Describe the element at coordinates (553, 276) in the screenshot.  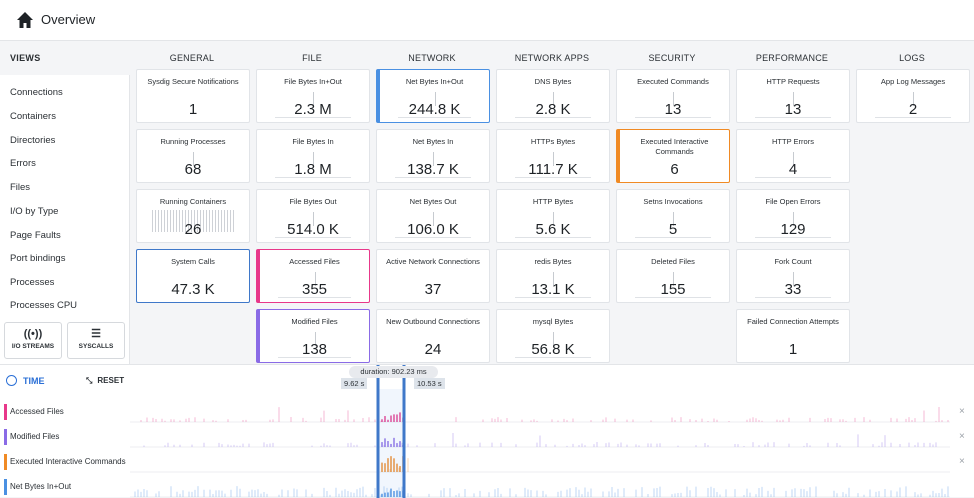
I see `card-redis-bytes: redis Bytes 13.1 K` at that location.